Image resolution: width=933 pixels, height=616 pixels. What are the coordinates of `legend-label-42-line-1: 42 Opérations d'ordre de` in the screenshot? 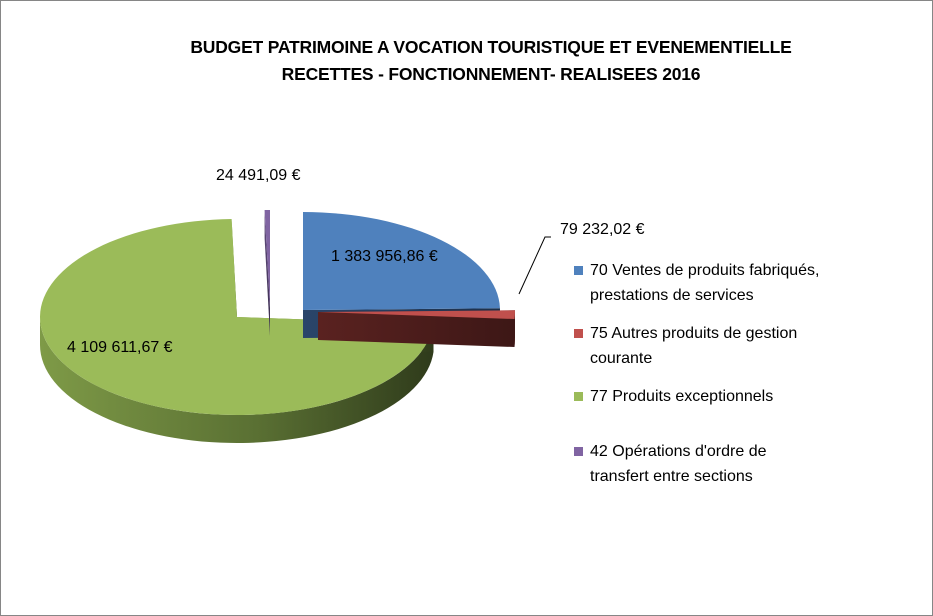 It's located at (678, 451).